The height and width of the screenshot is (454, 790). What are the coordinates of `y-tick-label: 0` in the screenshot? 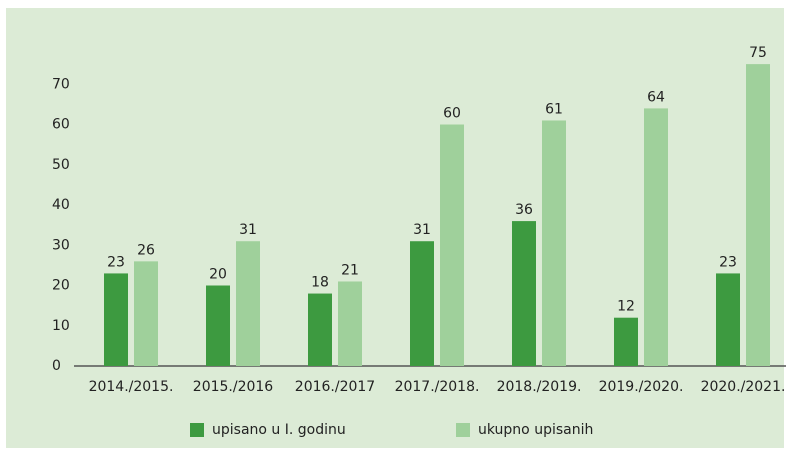 It's located at (56, 366).